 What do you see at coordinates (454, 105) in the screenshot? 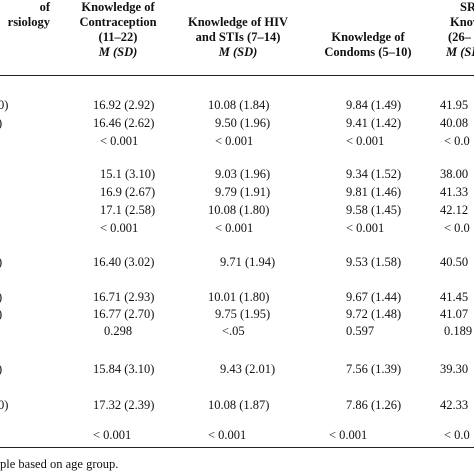
I see `row1-c4: 41.95` at bounding box center [454, 105].